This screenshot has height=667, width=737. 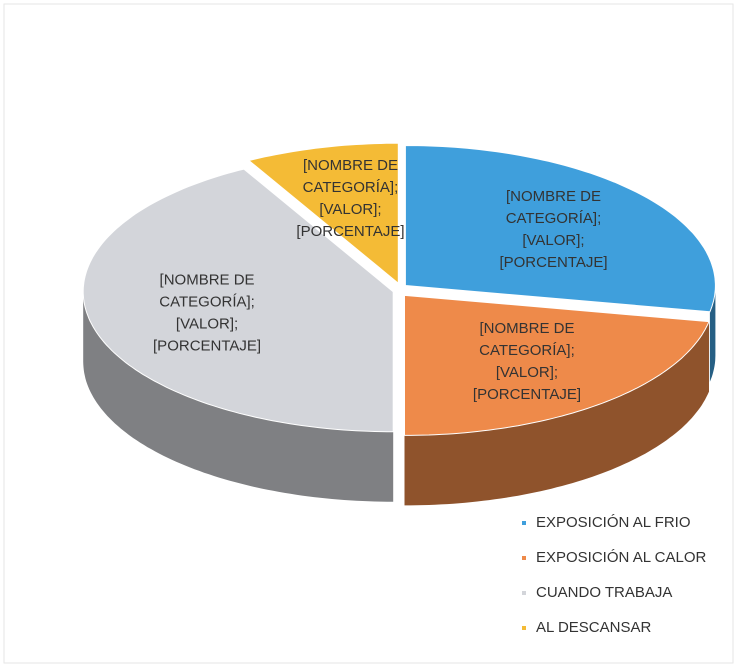 I want to click on legend-label: EXPOSICIÓN AL CALOR, so click(x=621, y=557).